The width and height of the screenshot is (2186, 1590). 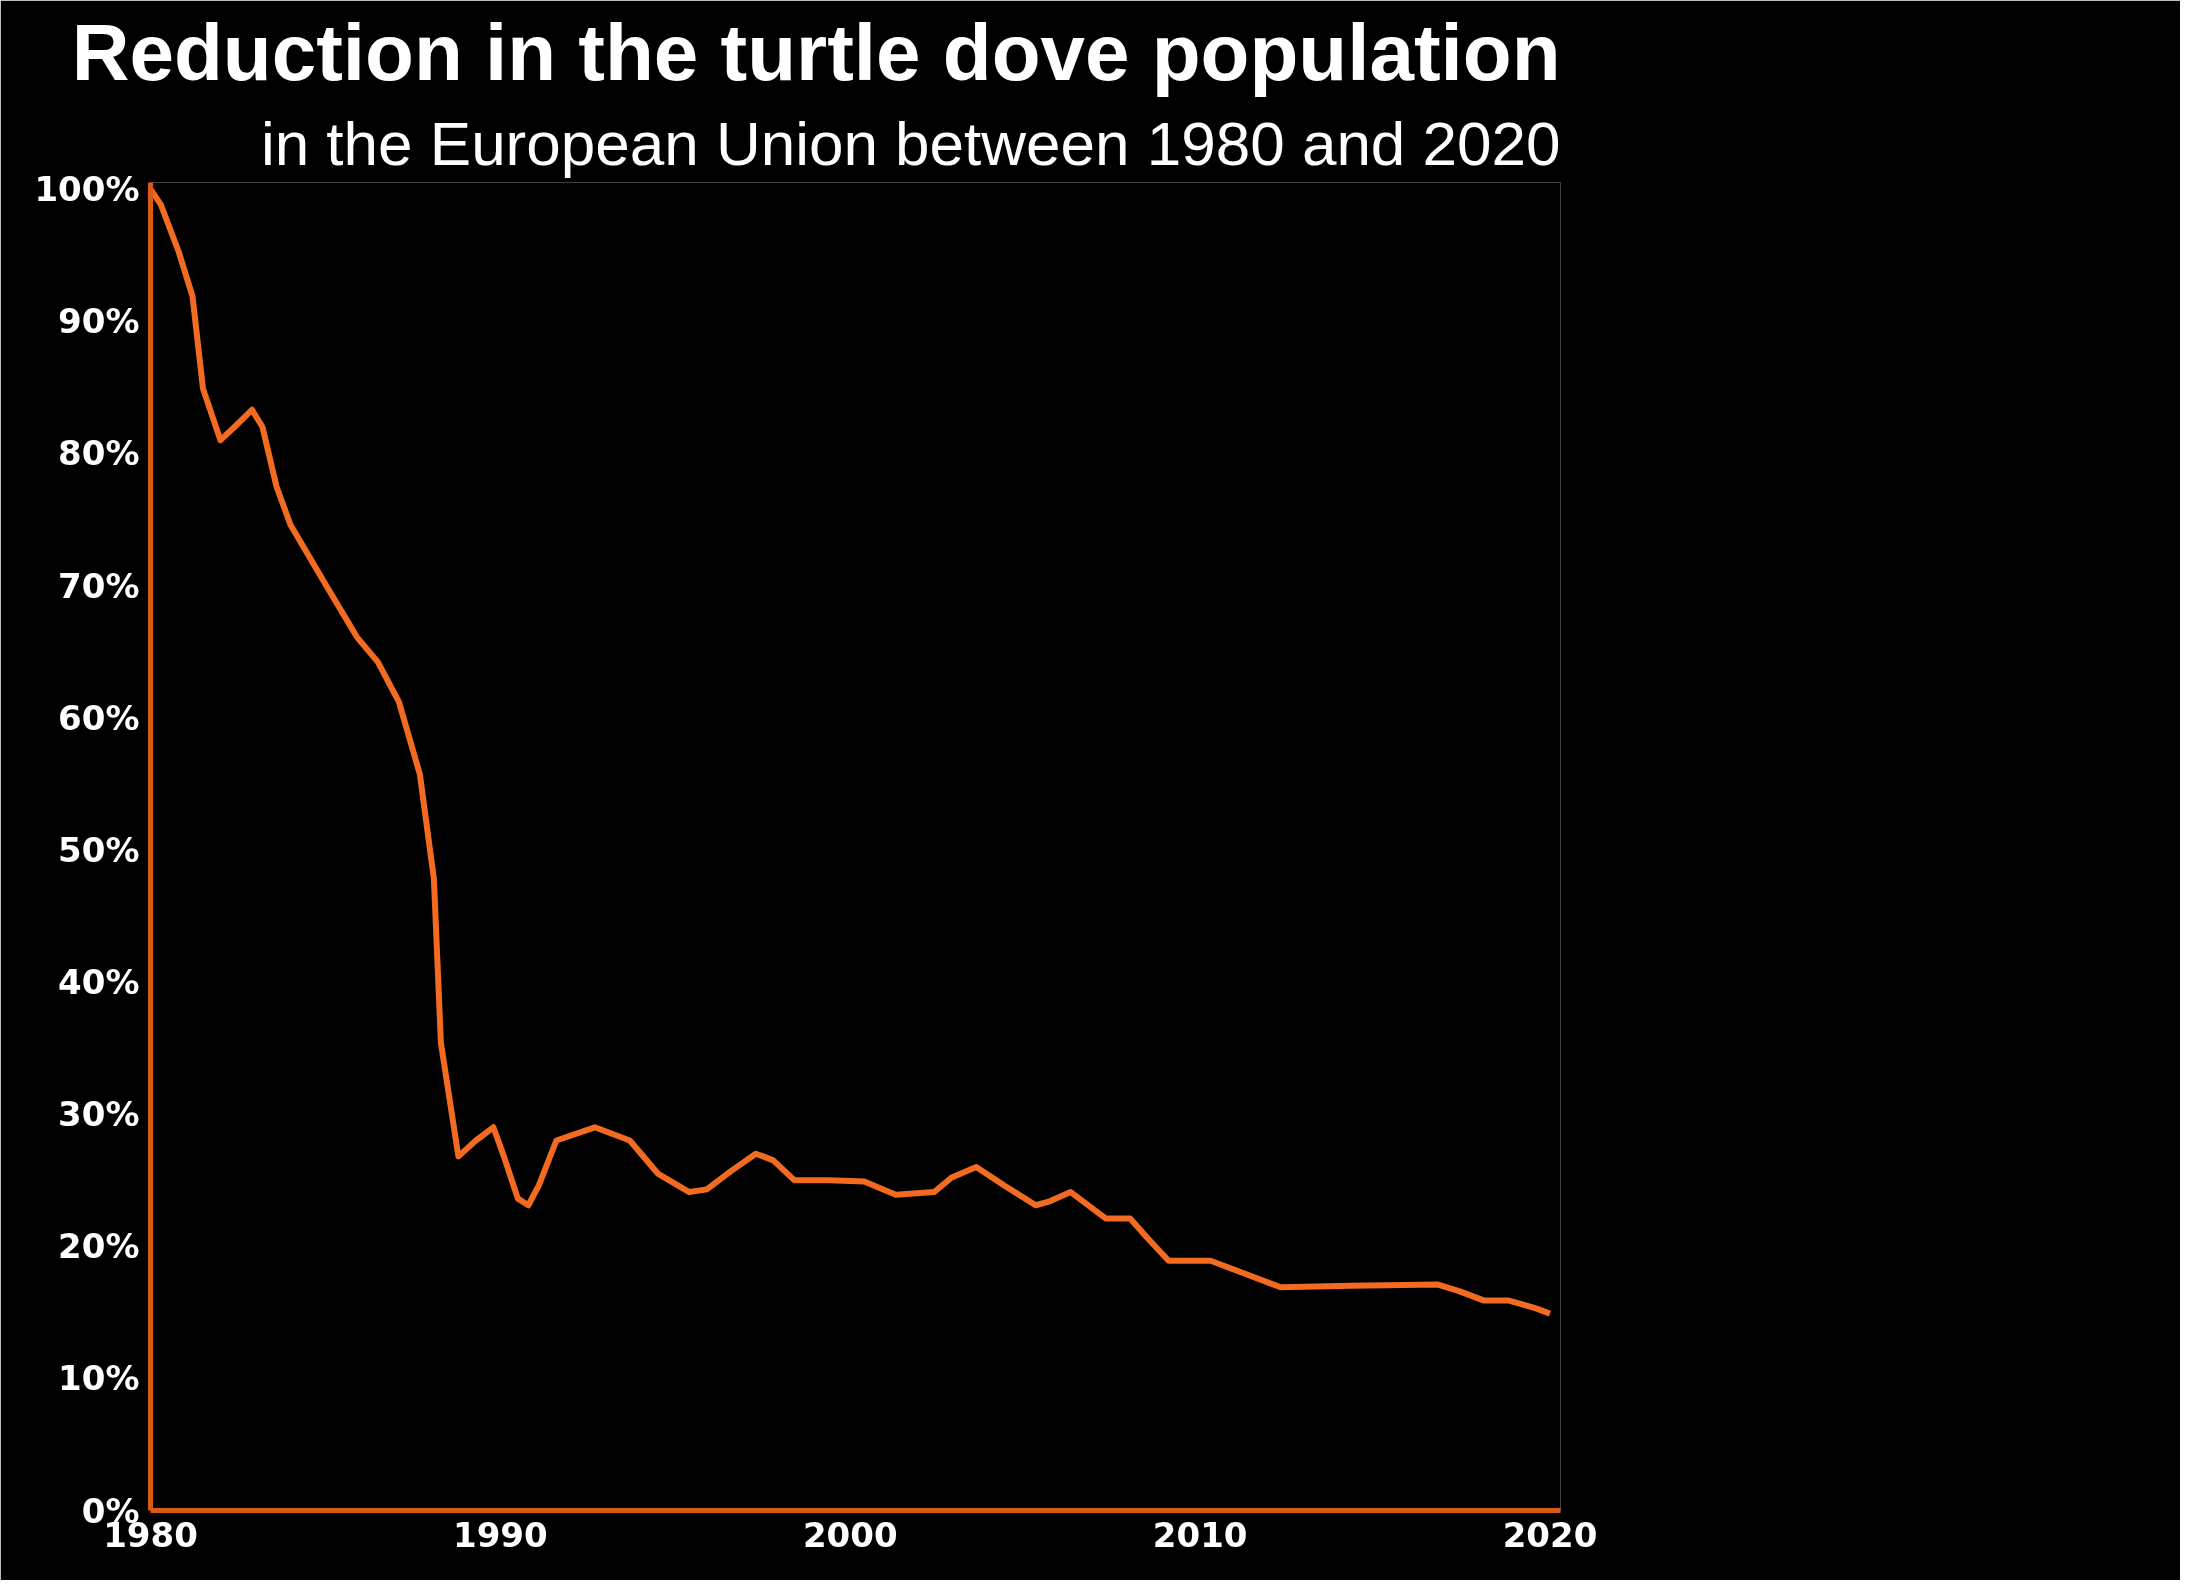 I want to click on y-tick-label: 50%, so click(x=99, y=849).